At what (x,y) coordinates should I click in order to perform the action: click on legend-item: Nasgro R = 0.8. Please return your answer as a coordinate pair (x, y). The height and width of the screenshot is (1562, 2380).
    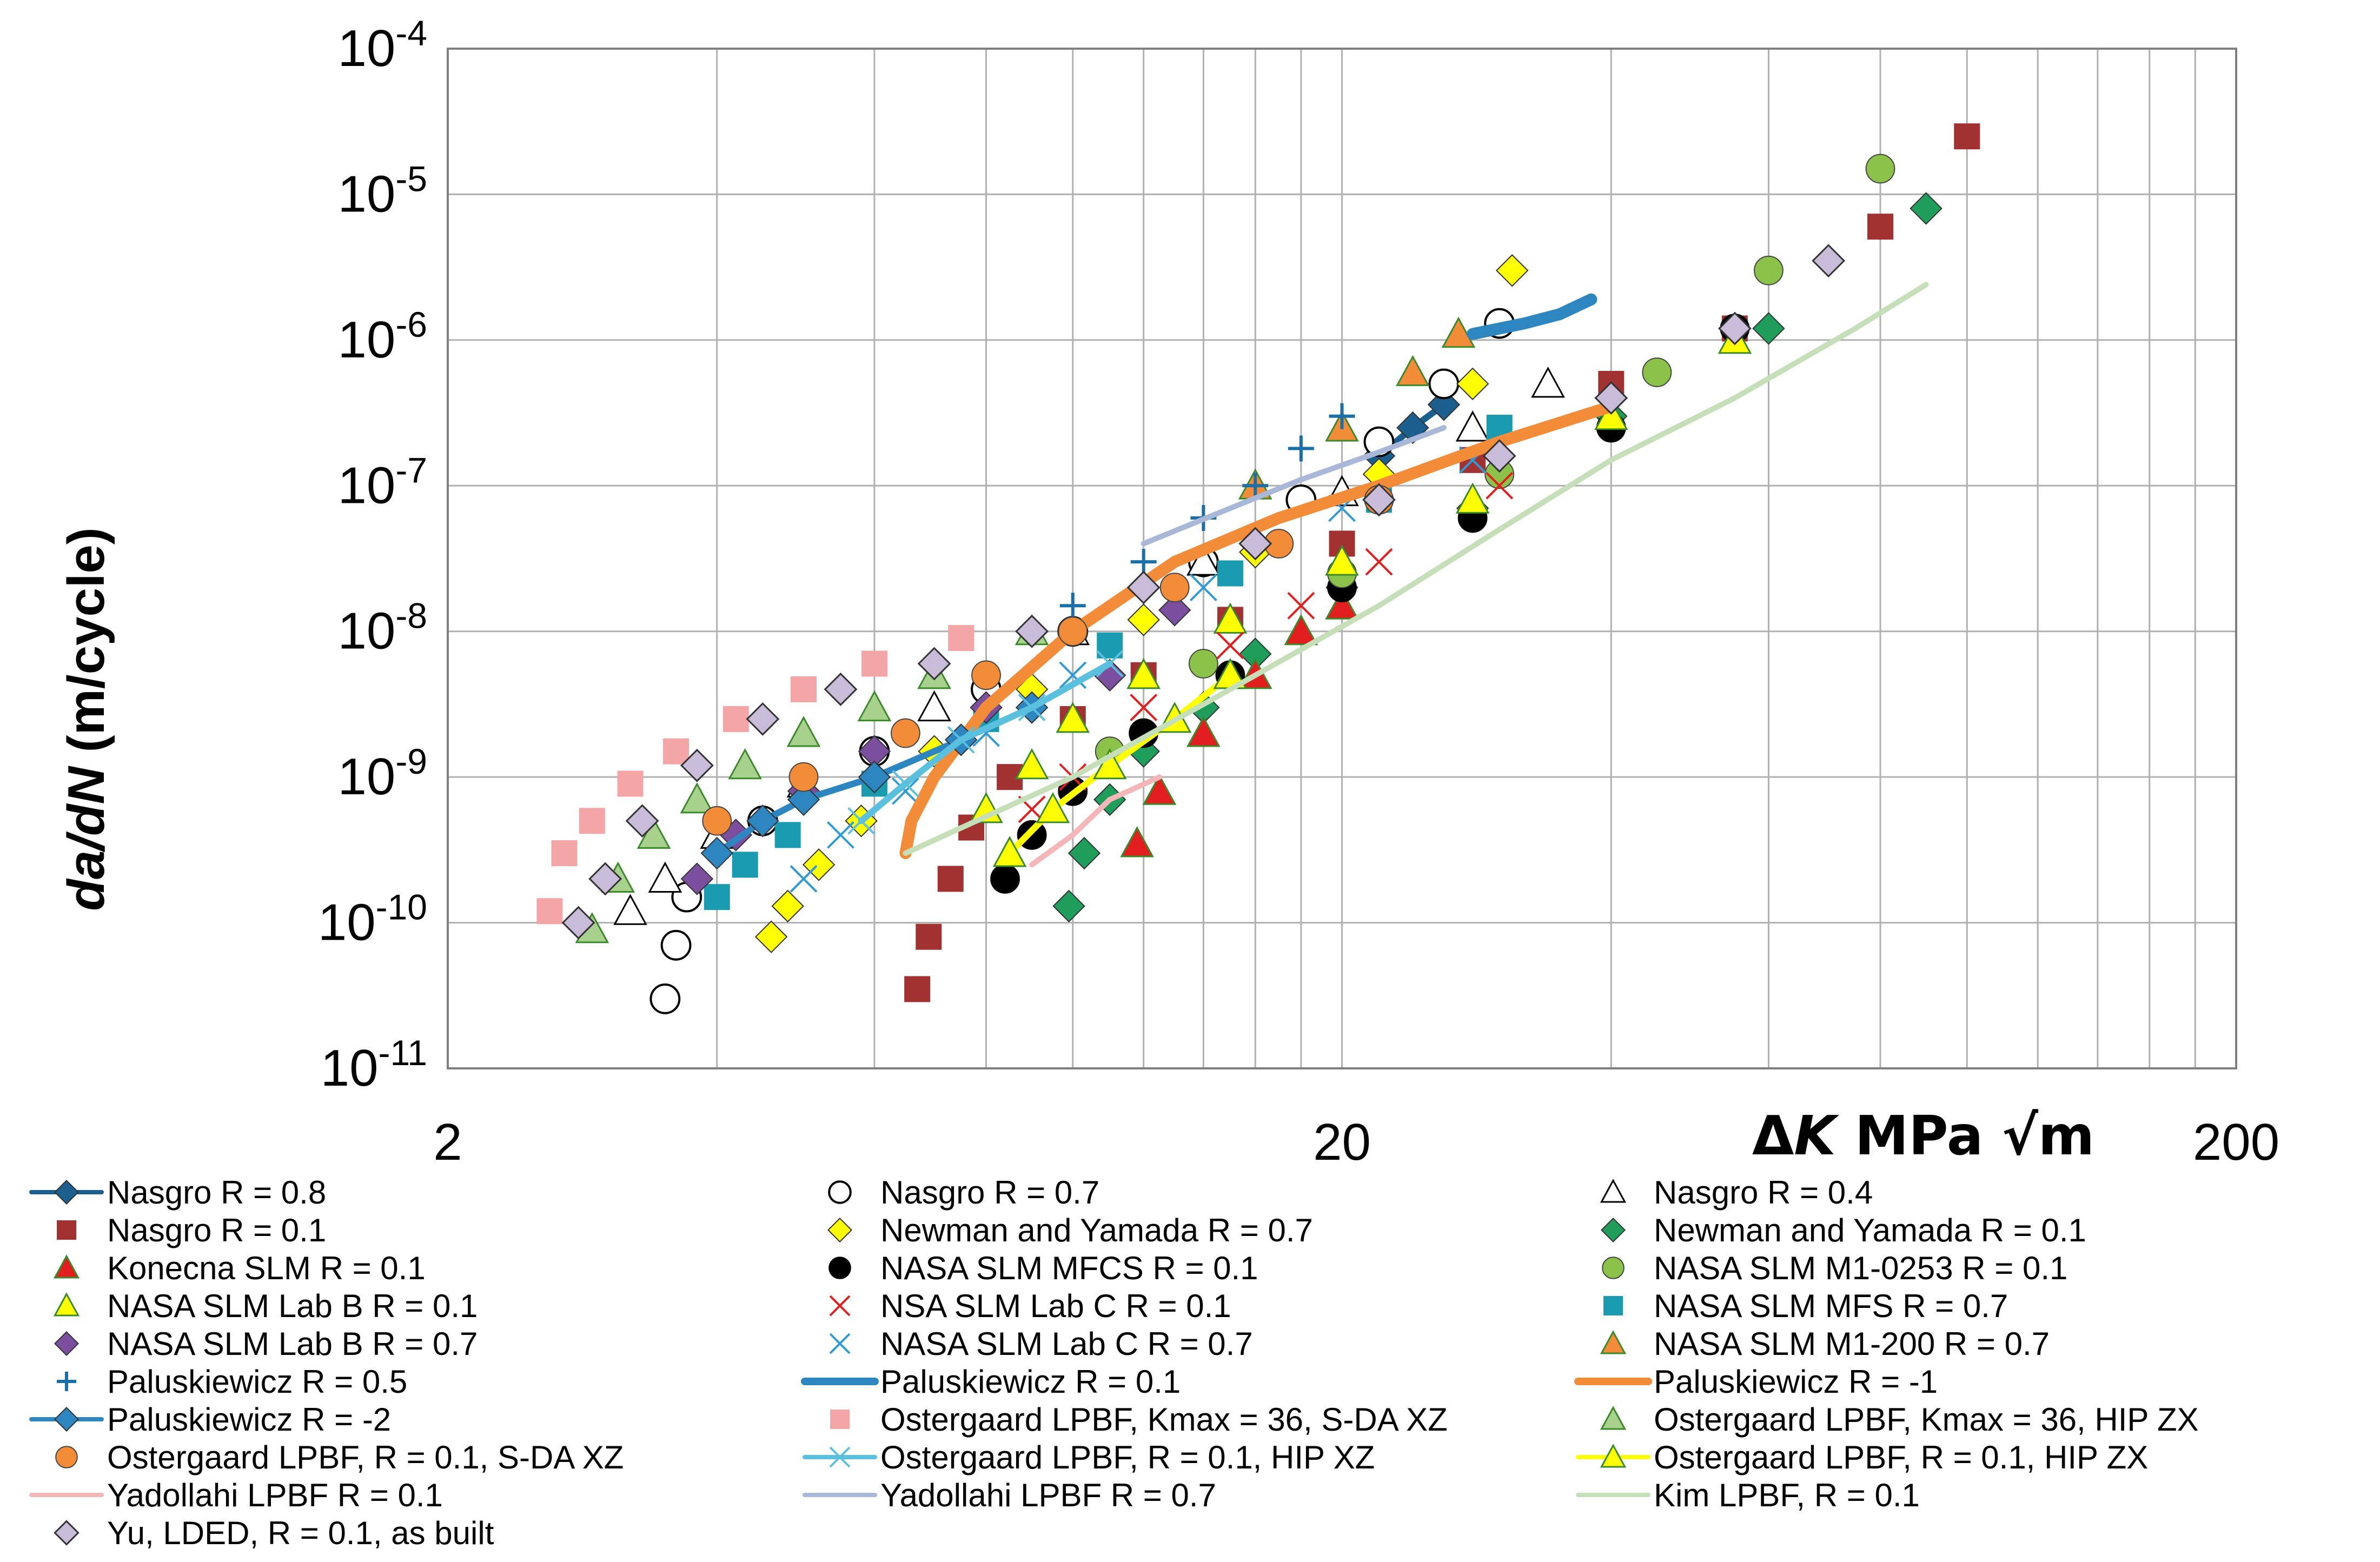
    Looking at the image, I should click on (176, 1192).